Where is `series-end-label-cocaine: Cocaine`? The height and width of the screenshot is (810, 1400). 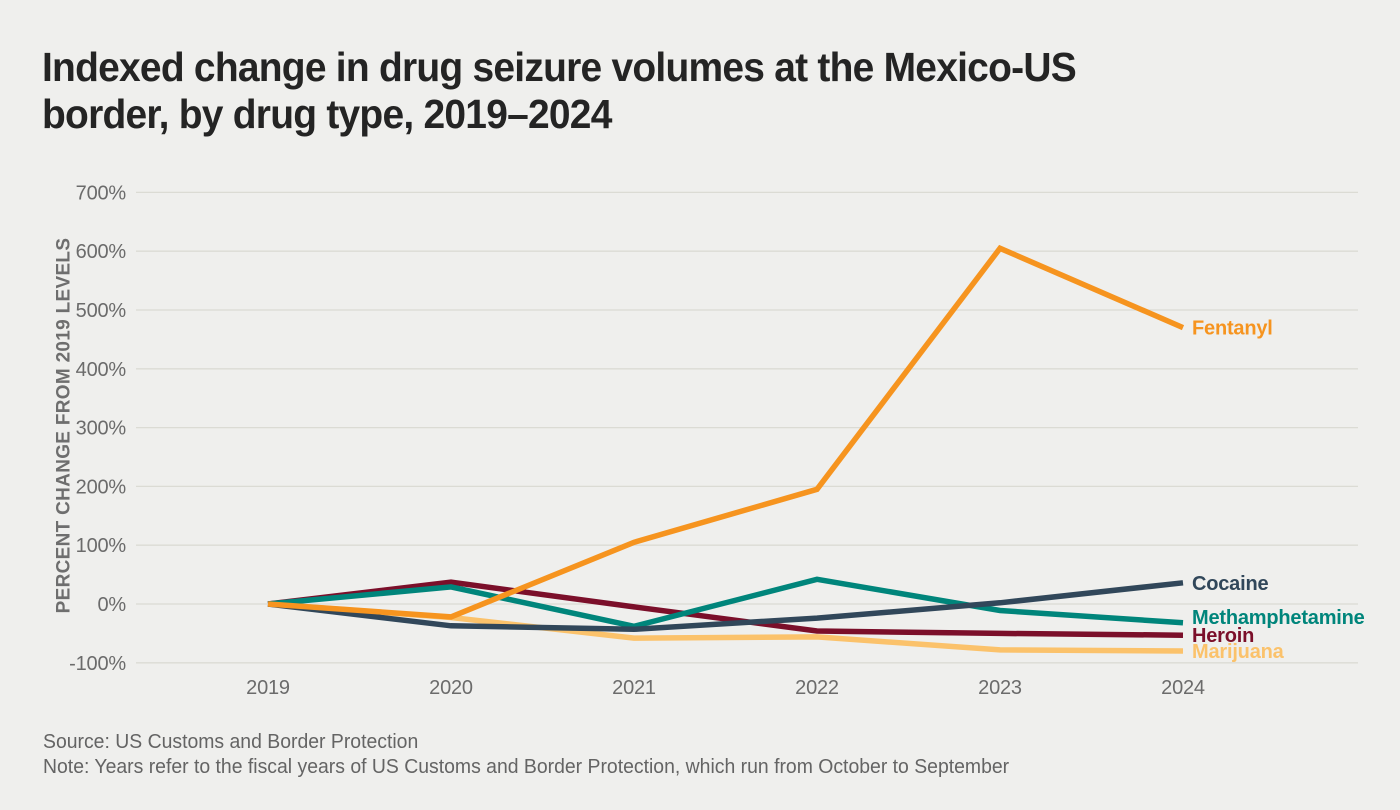 series-end-label-cocaine: Cocaine is located at coordinates (1230, 584).